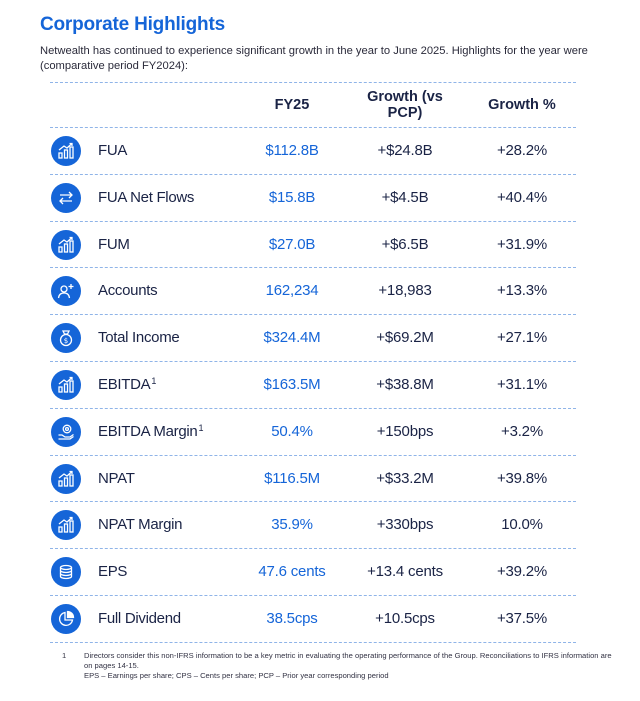 This screenshot has height=701, width=640. Describe the element at coordinates (292, 105) in the screenshot. I see `header-fy25: FY25` at that location.